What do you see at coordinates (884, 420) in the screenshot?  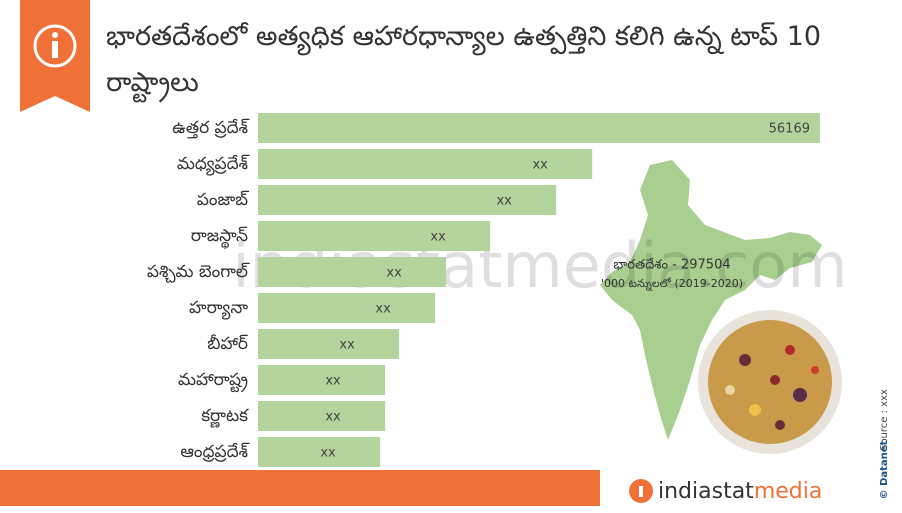 I see `source: Source : xxx` at bounding box center [884, 420].